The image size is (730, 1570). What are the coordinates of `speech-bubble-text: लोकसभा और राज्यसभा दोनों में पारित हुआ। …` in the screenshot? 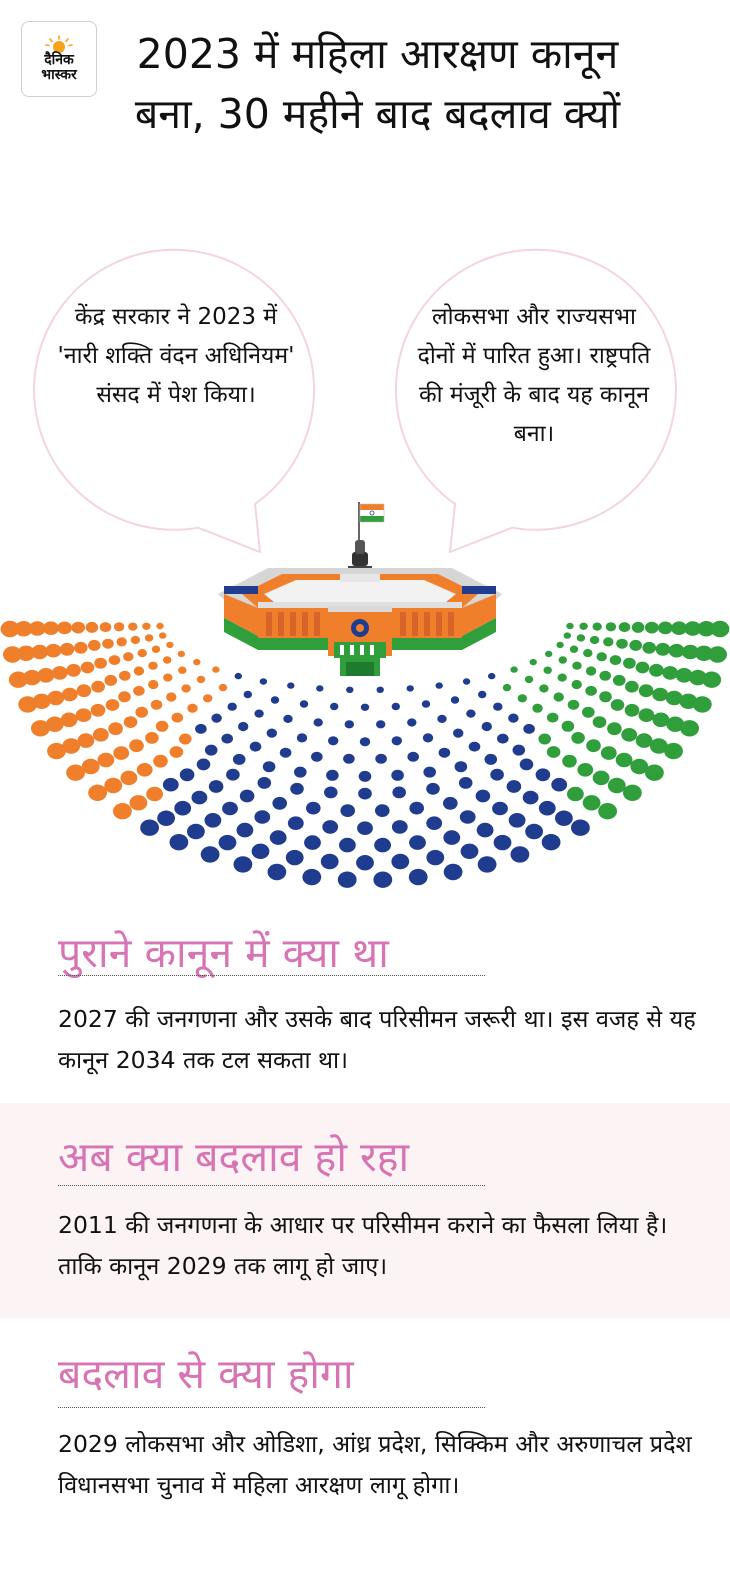 It's located at (534, 375).